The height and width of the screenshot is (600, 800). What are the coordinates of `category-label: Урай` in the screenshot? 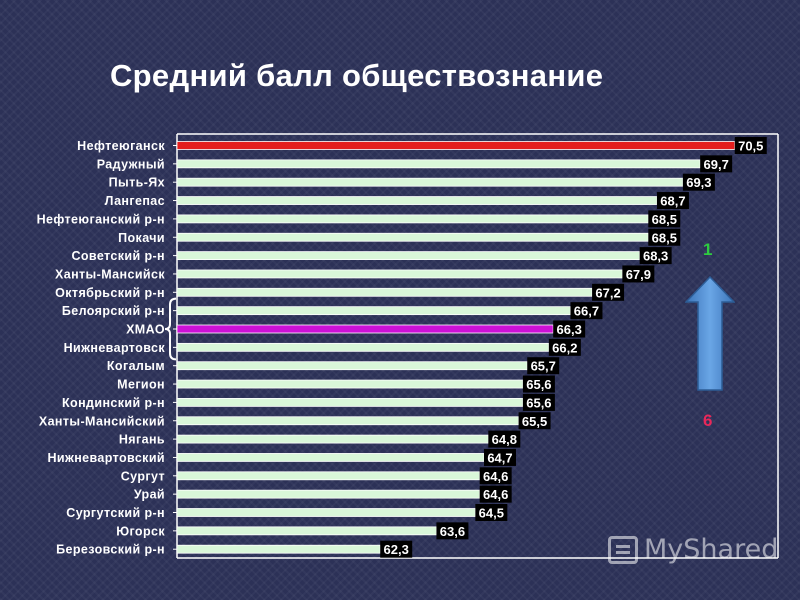 It's located at (149, 495).